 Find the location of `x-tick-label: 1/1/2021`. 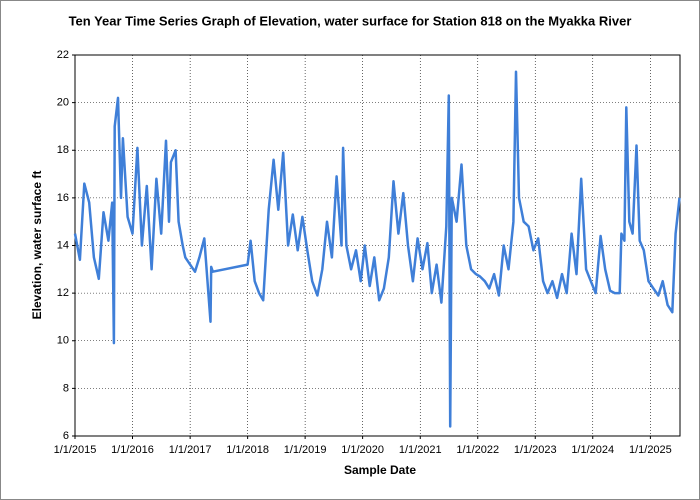

x-tick-label: 1/1/2021 is located at coordinates (420, 450).